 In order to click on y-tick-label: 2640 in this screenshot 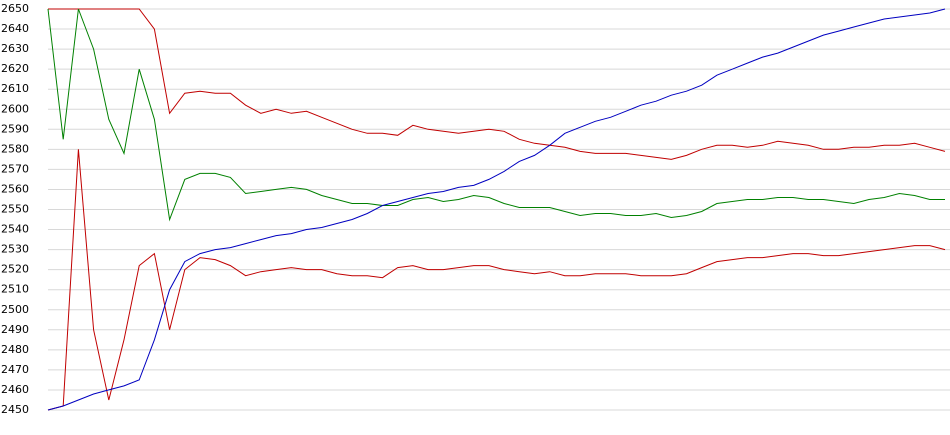, I will do `click(15, 28)`.